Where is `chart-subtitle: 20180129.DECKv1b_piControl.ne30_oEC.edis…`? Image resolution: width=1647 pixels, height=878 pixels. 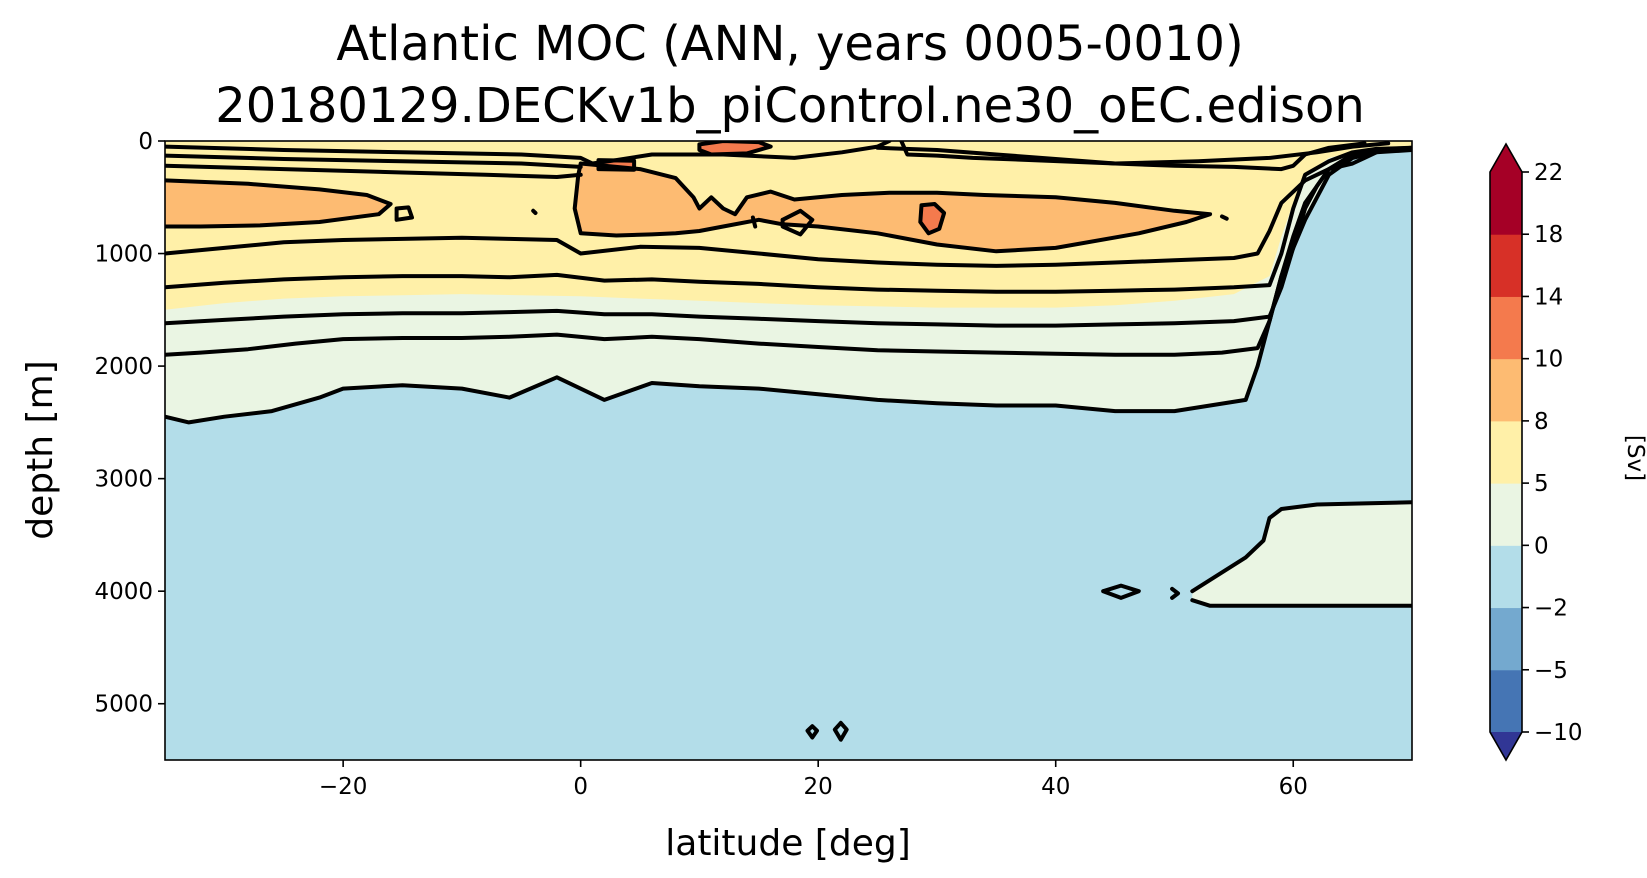 chart-subtitle: 20180129.DECKv1b_piControl.ne30_oEC.edis… is located at coordinates (789, 106).